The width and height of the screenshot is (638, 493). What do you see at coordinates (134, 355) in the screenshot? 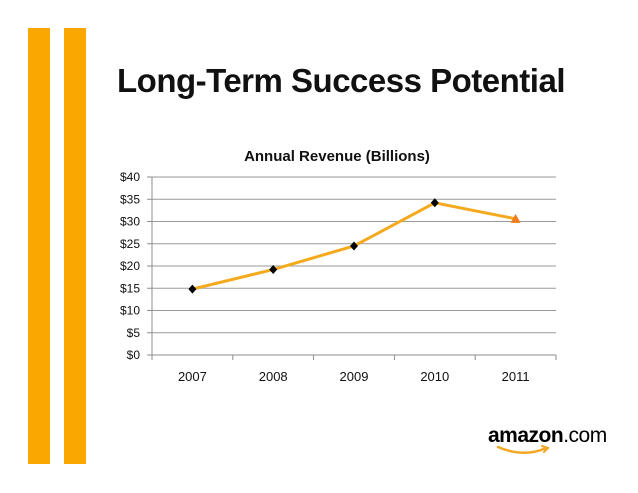
I see `y-tick-label: $0` at bounding box center [134, 355].